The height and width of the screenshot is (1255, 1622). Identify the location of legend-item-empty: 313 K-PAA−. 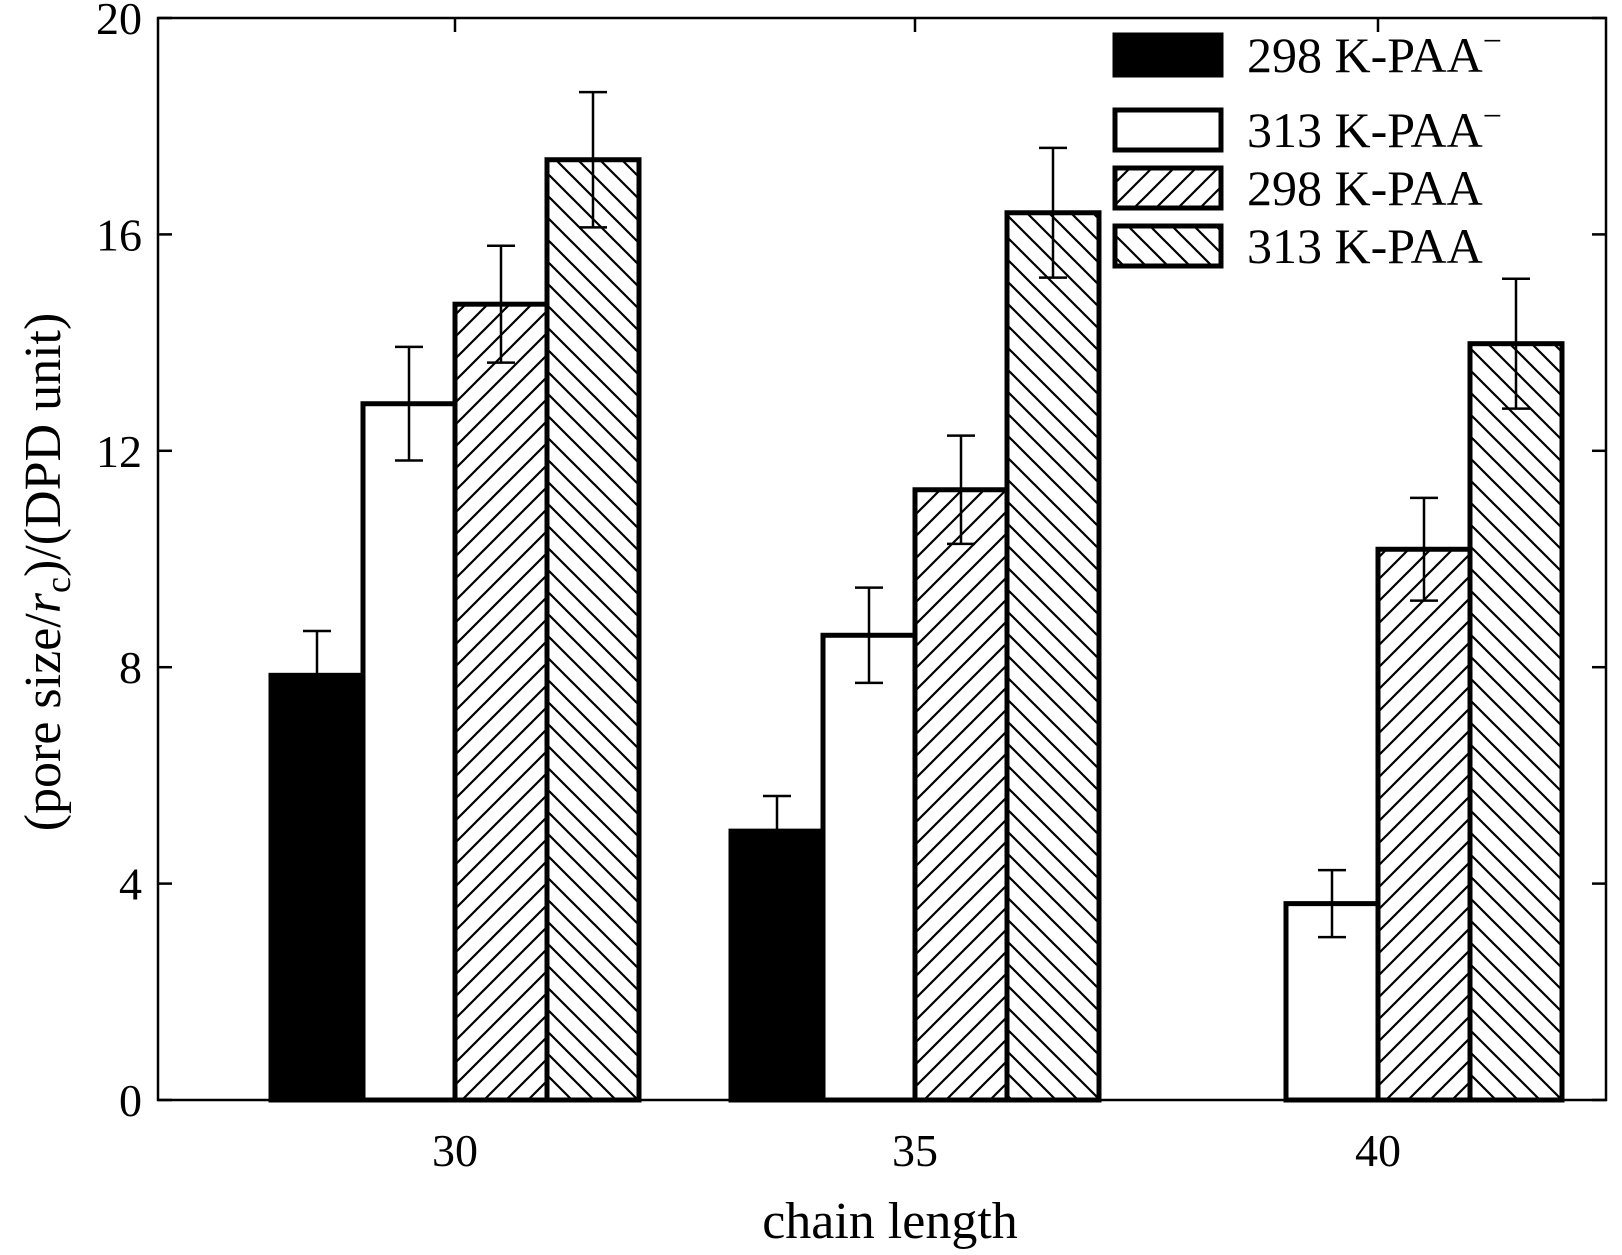
(1307, 128).